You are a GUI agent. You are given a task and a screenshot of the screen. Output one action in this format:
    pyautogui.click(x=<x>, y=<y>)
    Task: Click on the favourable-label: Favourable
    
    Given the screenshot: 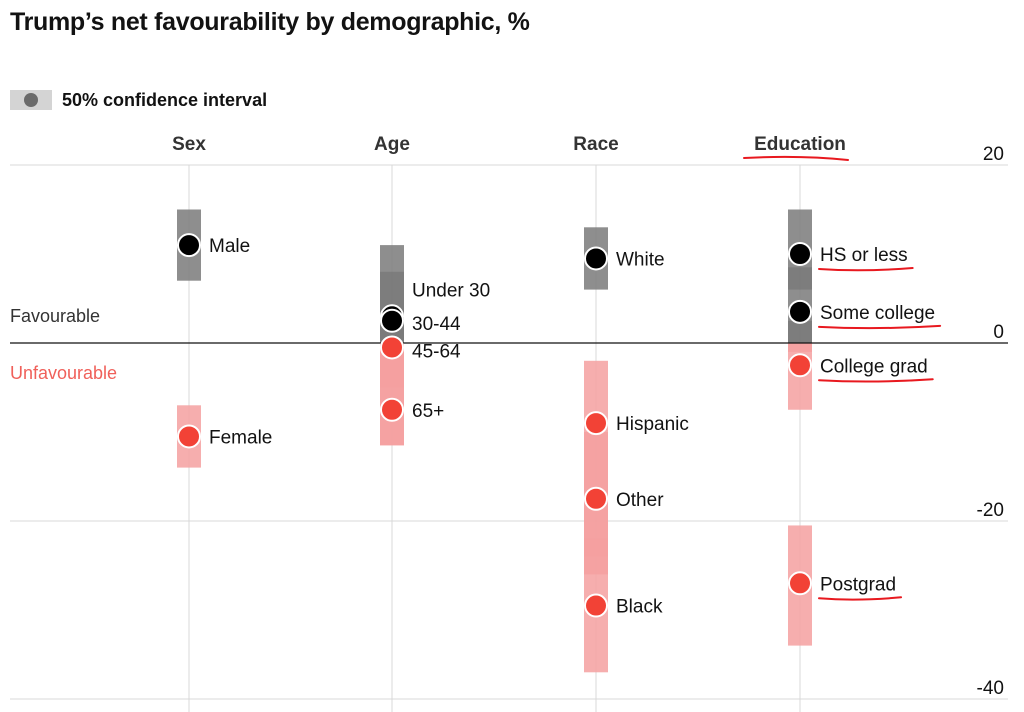 What is the action you would take?
    pyautogui.click(x=55, y=316)
    